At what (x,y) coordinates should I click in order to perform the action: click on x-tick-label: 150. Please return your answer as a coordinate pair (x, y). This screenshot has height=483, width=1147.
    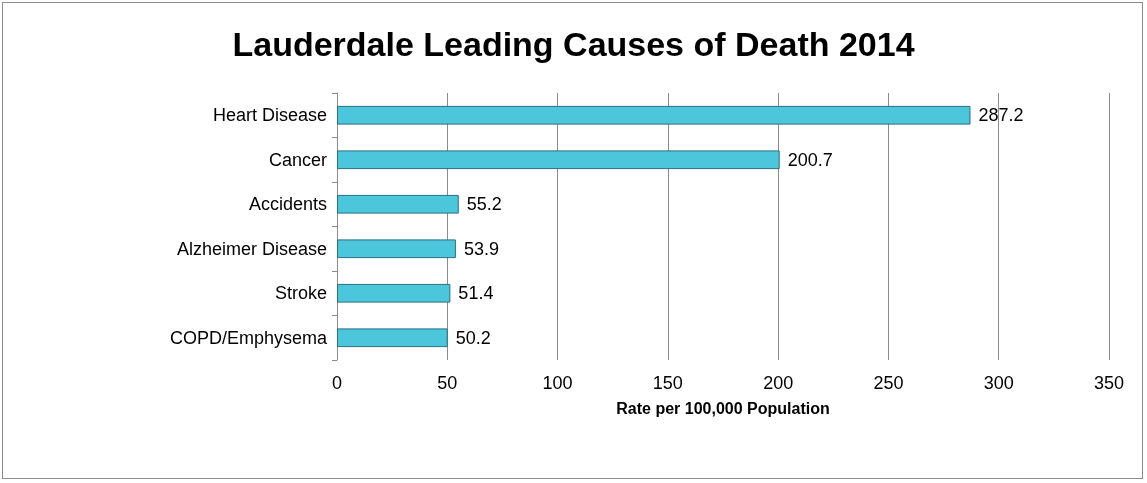
    Looking at the image, I should click on (667, 383).